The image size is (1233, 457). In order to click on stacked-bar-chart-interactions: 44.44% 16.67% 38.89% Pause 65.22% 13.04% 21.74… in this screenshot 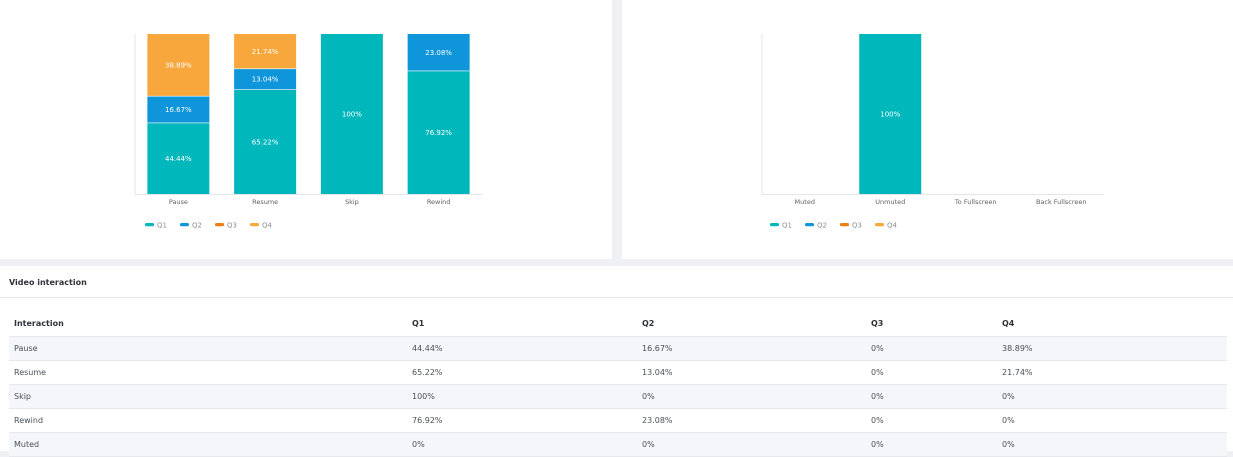, I will do `click(308, 132)`.